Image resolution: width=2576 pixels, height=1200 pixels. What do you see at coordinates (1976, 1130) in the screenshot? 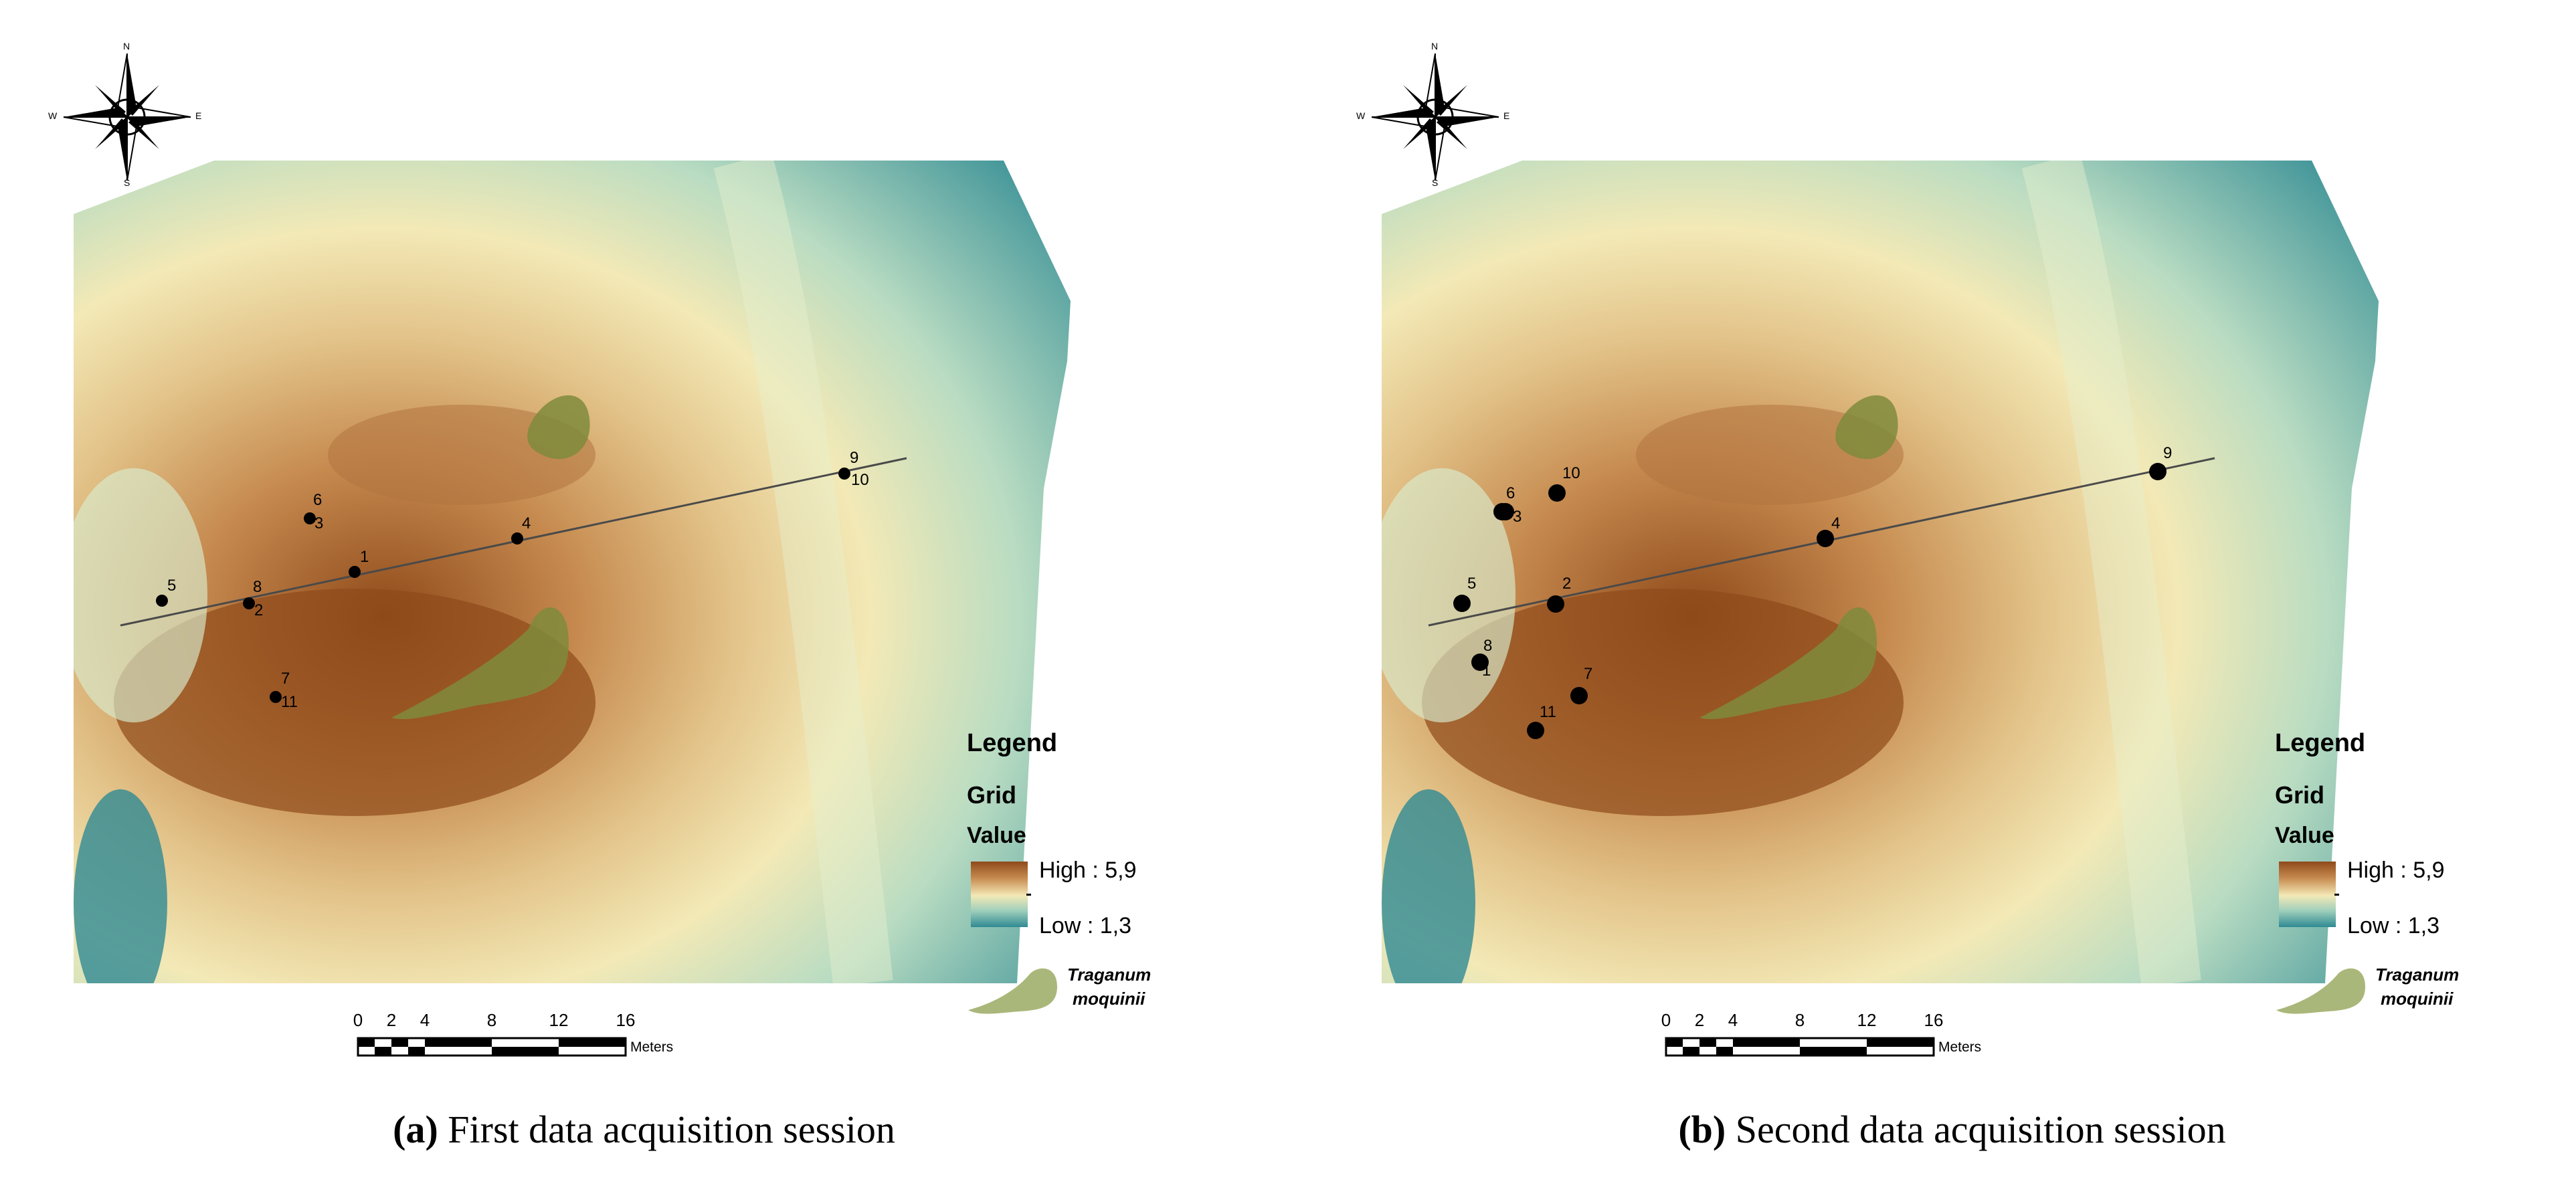
I see `caption-text: Second data acquisition session` at bounding box center [1976, 1130].